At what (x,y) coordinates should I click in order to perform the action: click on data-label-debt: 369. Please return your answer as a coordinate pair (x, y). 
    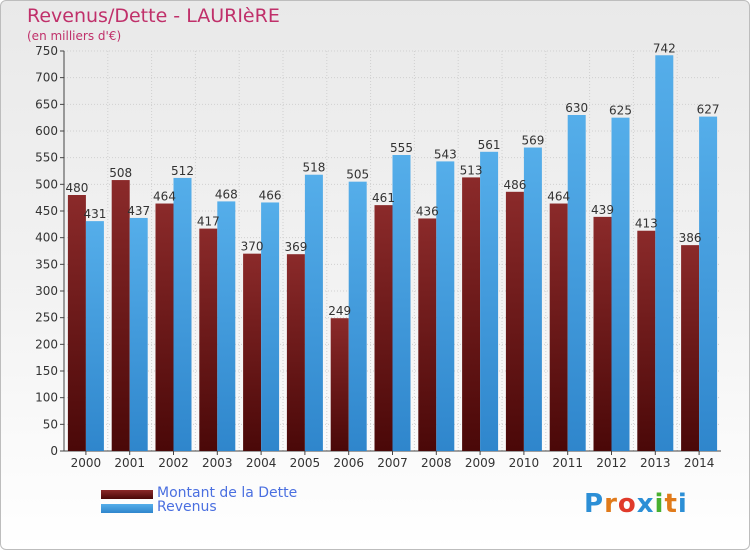
    Looking at the image, I should click on (295, 247).